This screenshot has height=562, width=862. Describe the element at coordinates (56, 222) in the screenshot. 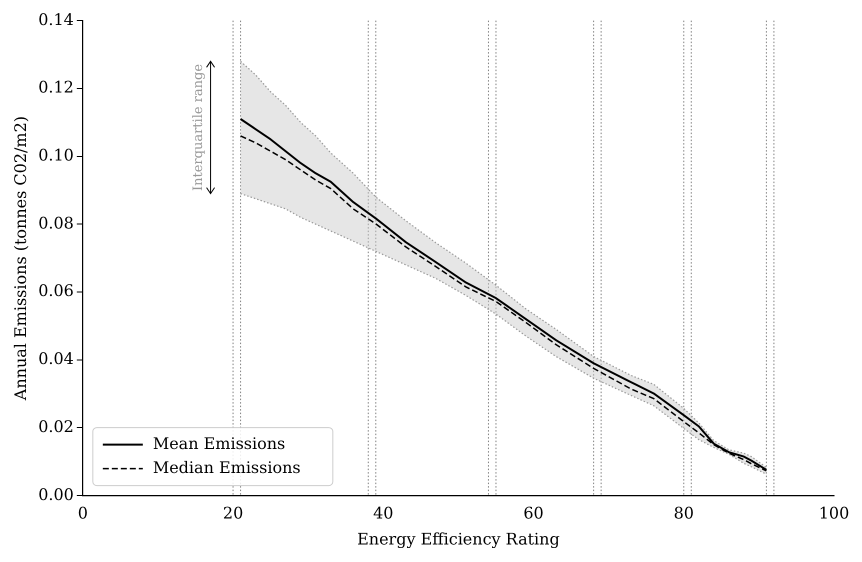

I see `y-tick-label: 0.08` at that location.